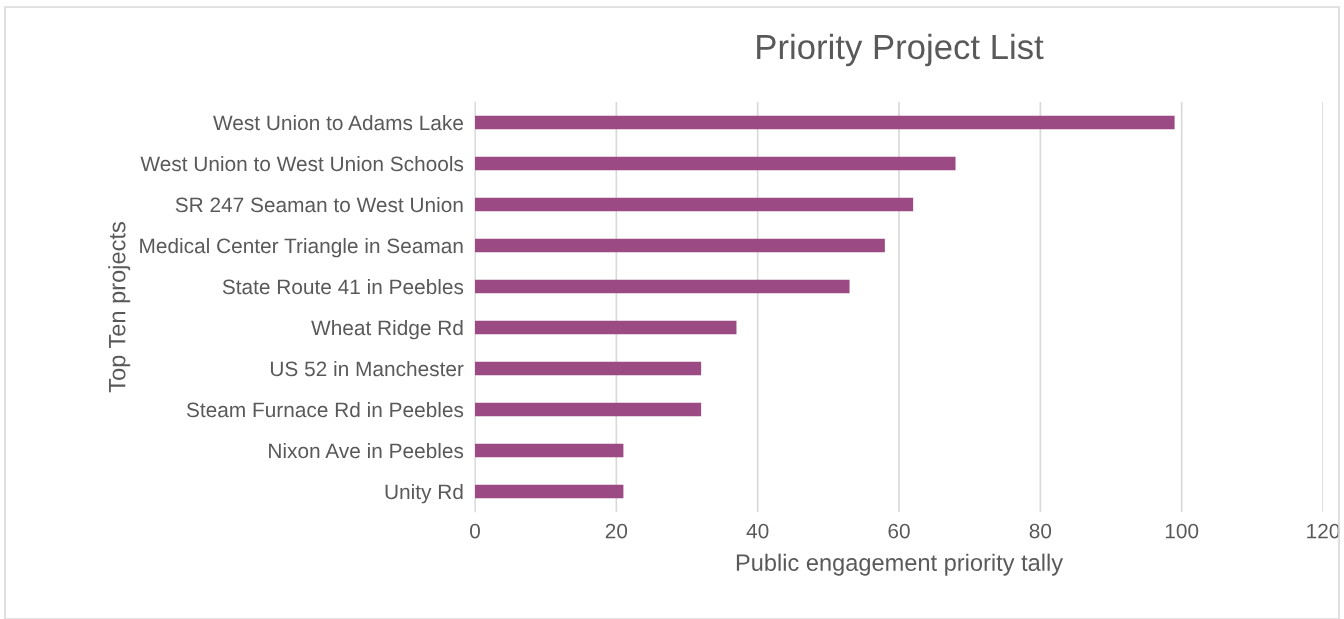 The width and height of the screenshot is (1344, 619). Describe the element at coordinates (338, 122) in the screenshot. I see `y-tick-label: West Union to Adams Lake` at that location.